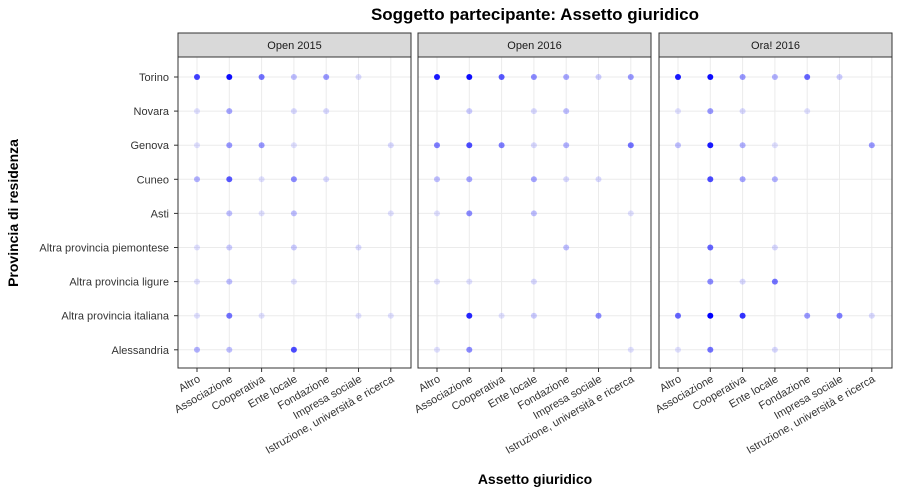  What do you see at coordinates (152, 112) in the screenshot?
I see `y-tick-label: Novara` at bounding box center [152, 112].